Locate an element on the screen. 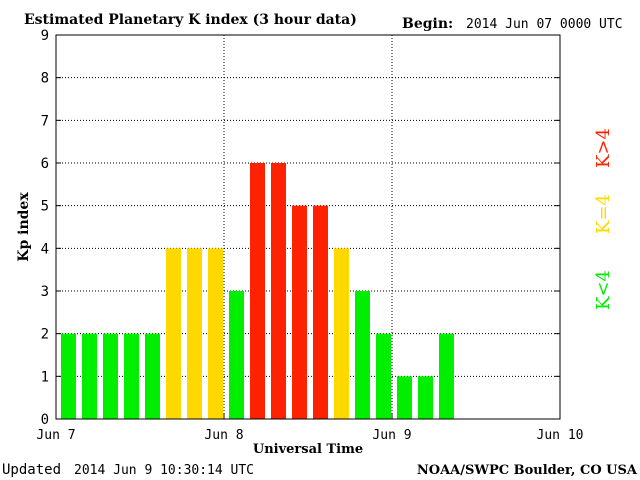 The height and width of the screenshot is (480, 640). y-tick-label: 3 is located at coordinates (45, 292).